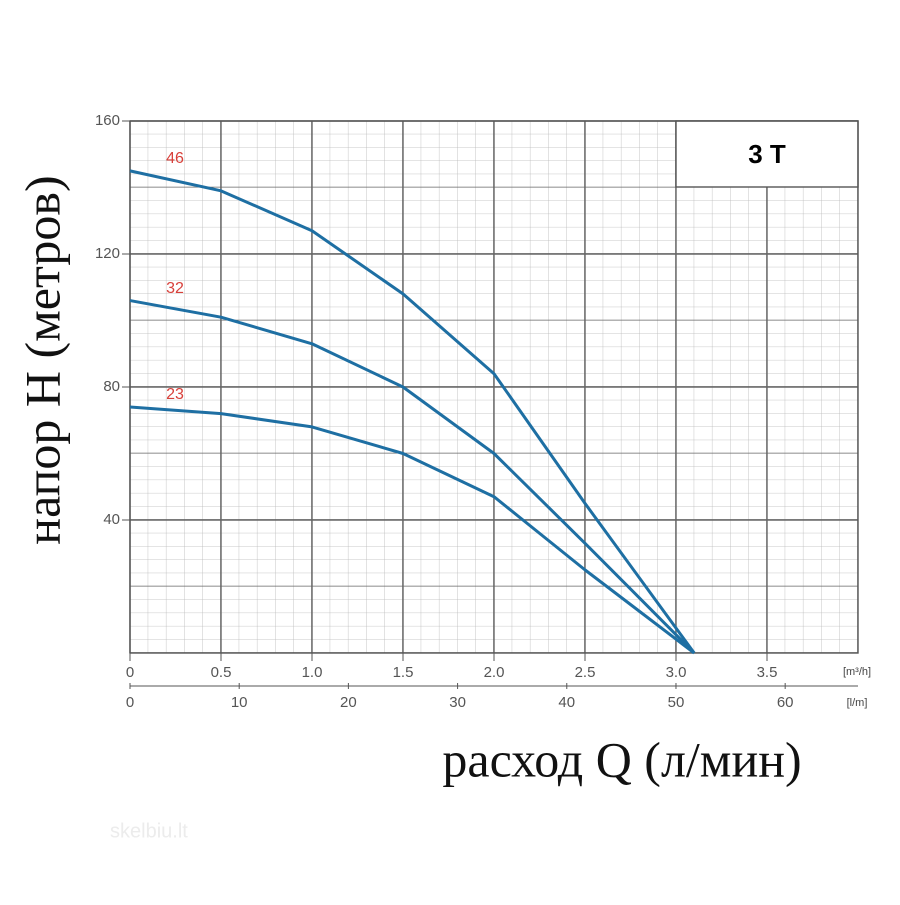 The image size is (900, 905). Describe the element at coordinates (149, 831) in the screenshot. I see `watermark: skelbiu.lt` at that location.